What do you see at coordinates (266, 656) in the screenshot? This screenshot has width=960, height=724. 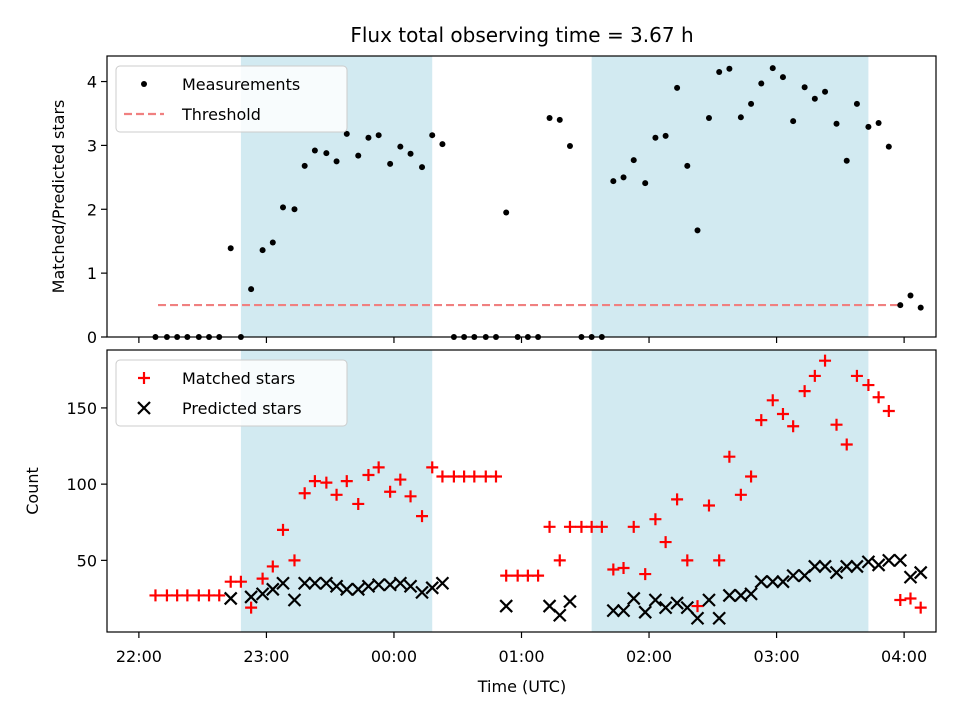 I see `x-tick-label-1: 23:00` at bounding box center [266, 656].